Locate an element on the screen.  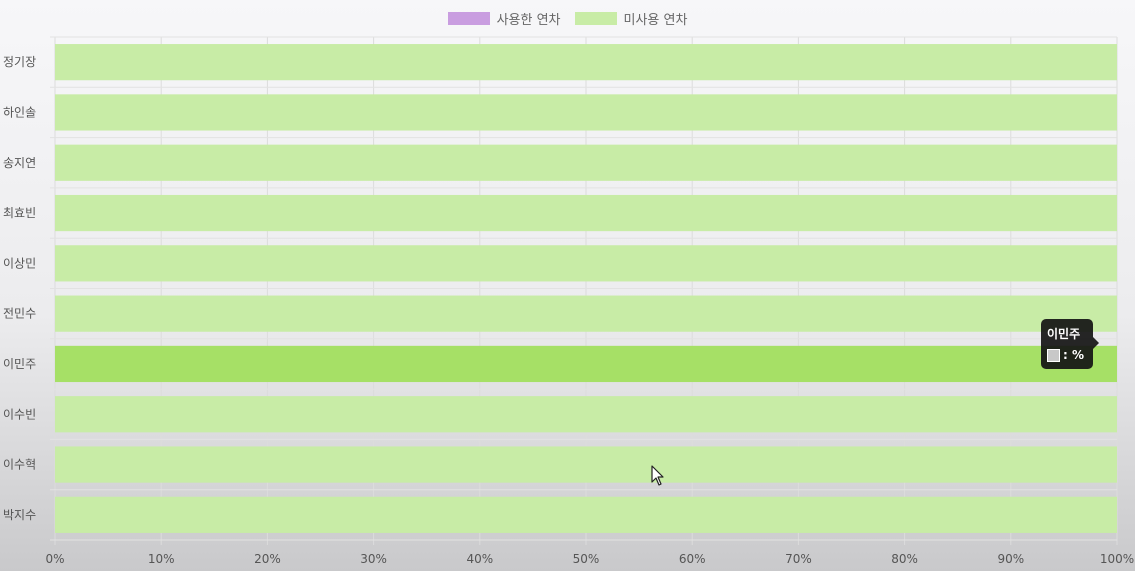
x-tick-label: 70% is located at coordinates (798, 559).